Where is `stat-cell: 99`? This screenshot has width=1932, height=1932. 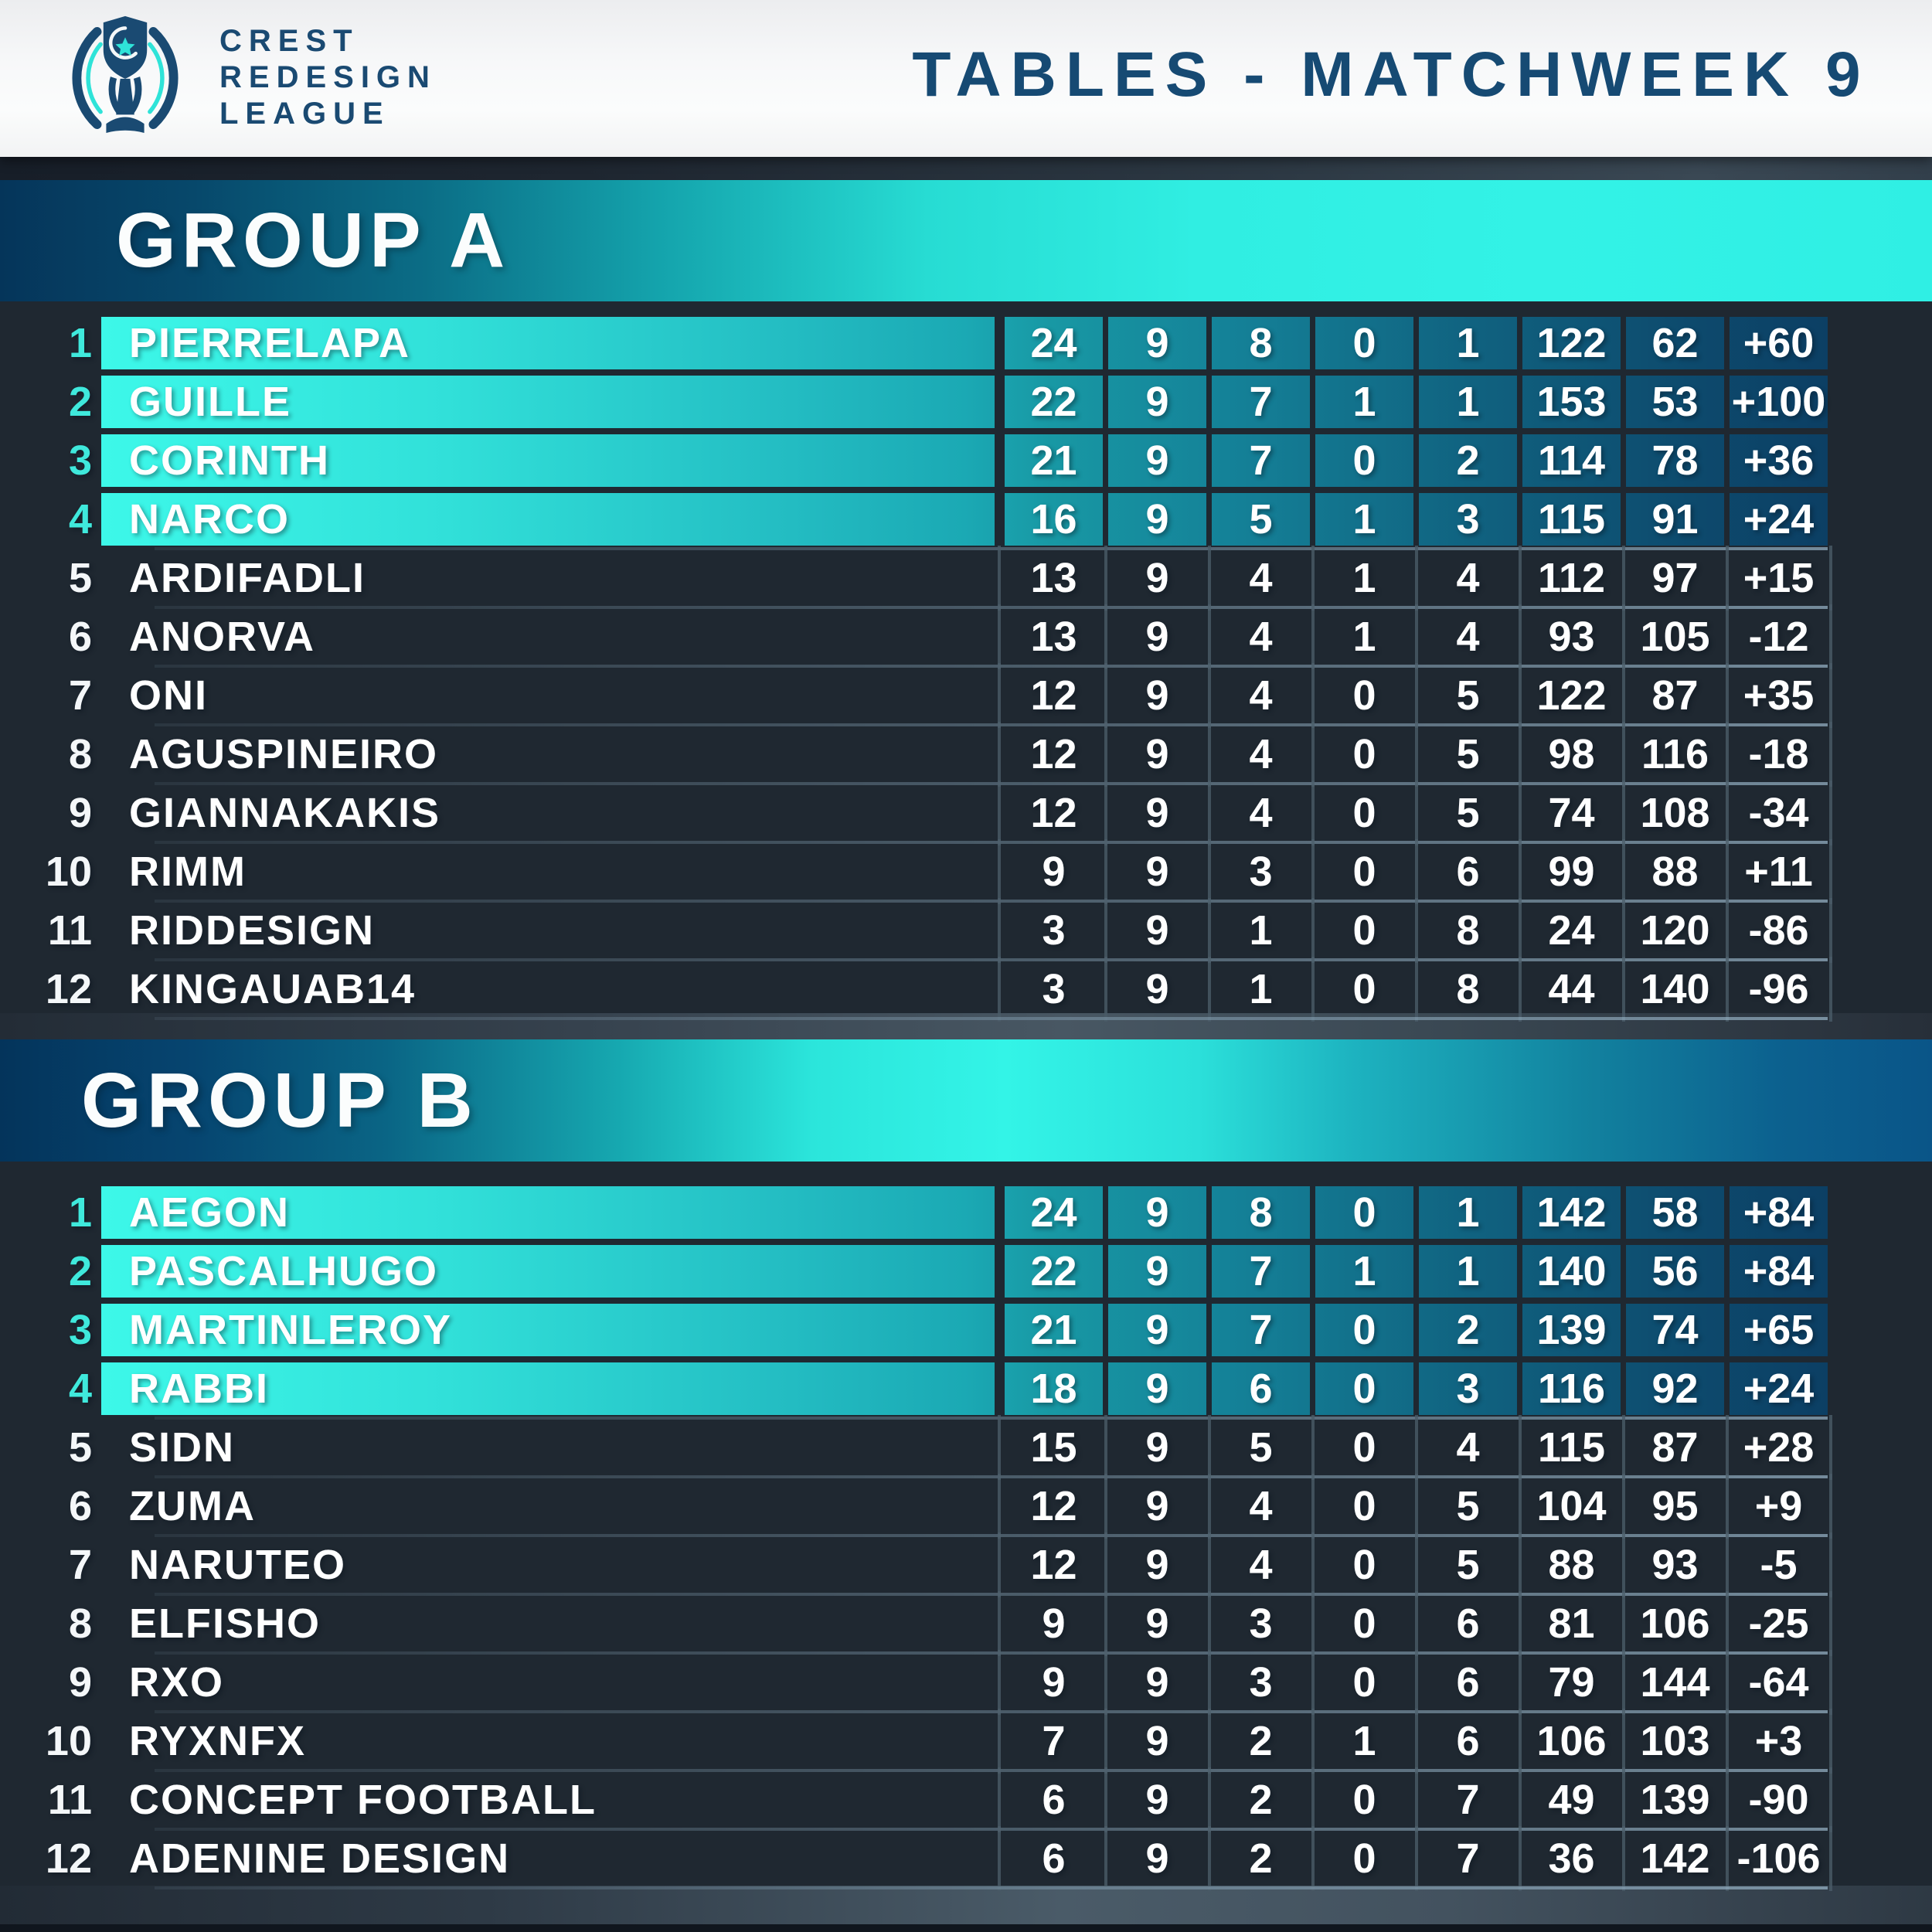 stat-cell: 99 is located at coordinates (1569, 871).